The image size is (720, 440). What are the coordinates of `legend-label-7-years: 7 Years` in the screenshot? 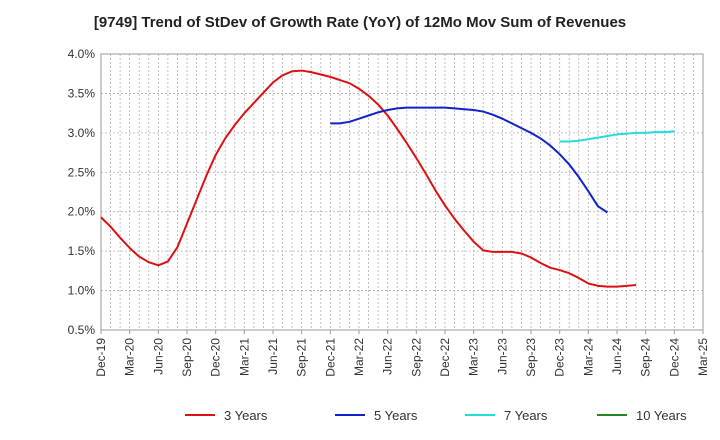 It's located at (526, 415).